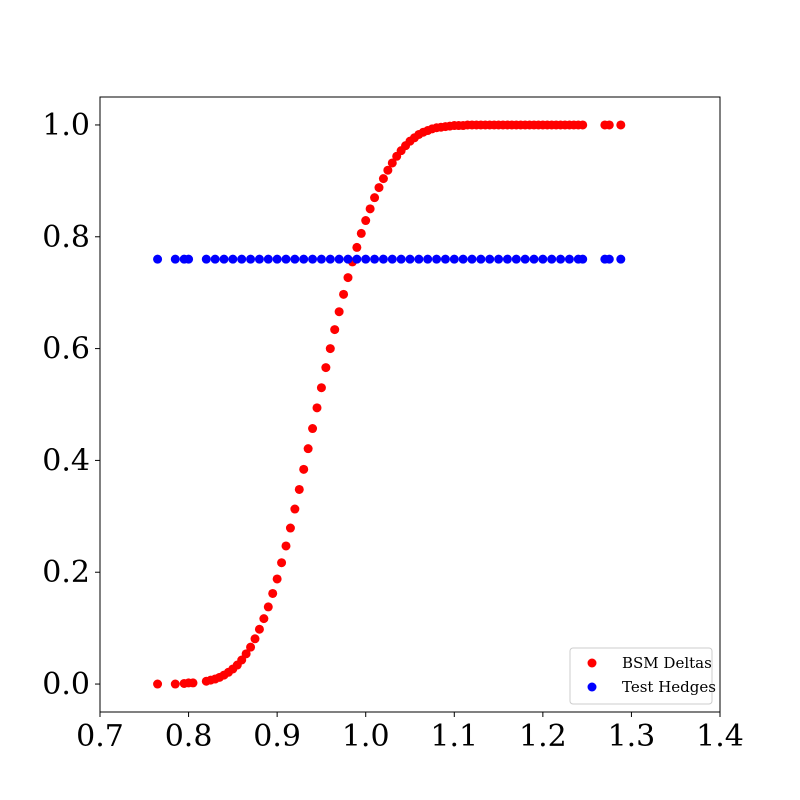 Image resolution: width=800 pixels, height=800 pixels. Describe the element at coordinates (543, 736) in the screenshot. I see `x-tick-label: 1.2` at that location.